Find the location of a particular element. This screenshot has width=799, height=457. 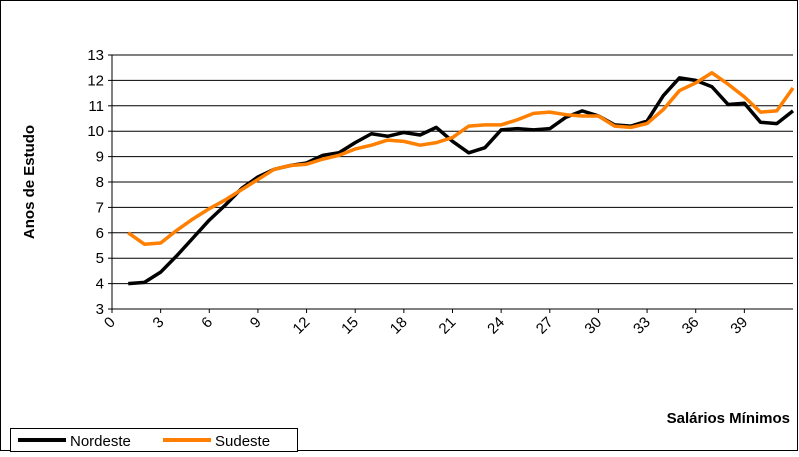

y-tick-label: 8 is located at coordinates (100, 182).